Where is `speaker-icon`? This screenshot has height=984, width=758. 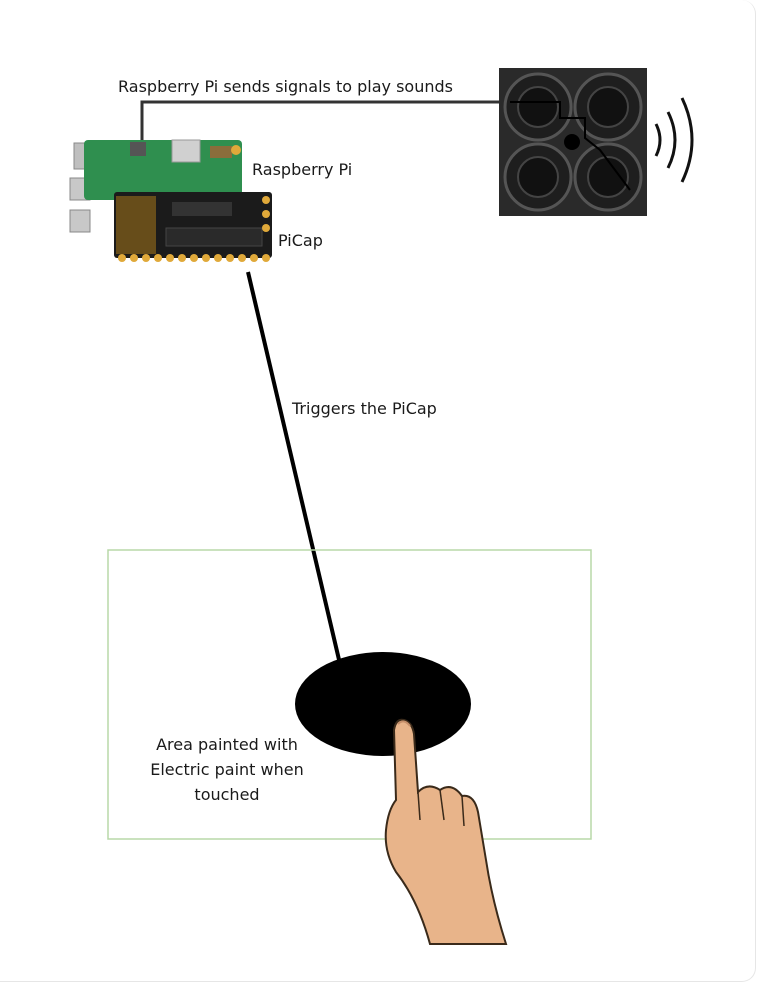
speaker-icon is located at coordinates (573, 142).